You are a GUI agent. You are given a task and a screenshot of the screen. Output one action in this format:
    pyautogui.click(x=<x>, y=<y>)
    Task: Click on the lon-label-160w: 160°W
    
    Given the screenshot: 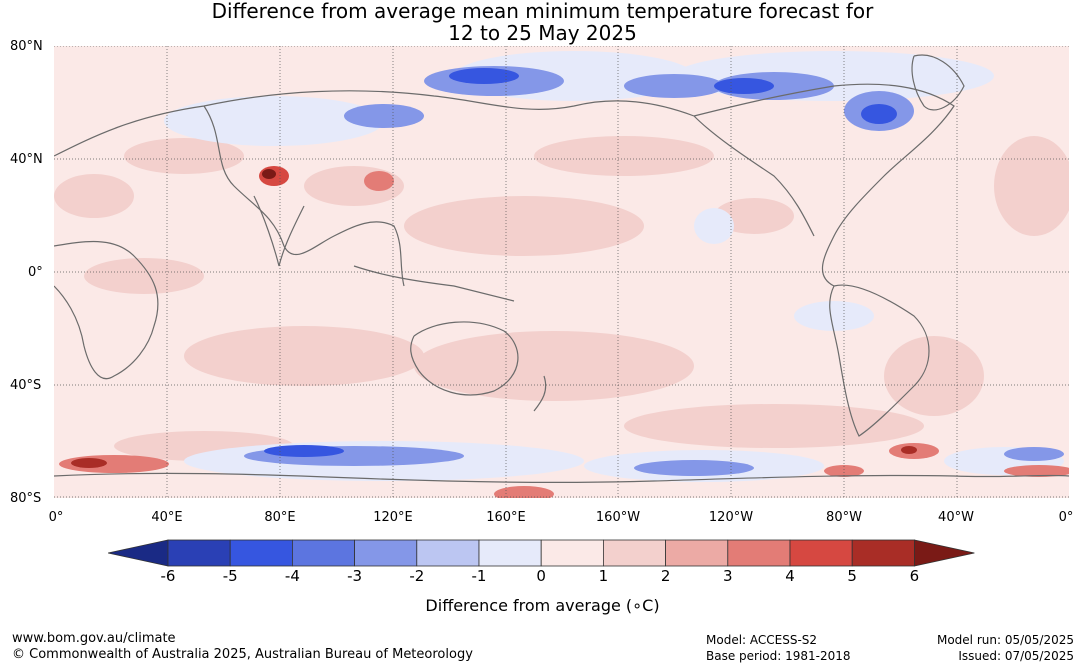 What is the action you would take?
    pyautogui.click(x=618, y=517)
    